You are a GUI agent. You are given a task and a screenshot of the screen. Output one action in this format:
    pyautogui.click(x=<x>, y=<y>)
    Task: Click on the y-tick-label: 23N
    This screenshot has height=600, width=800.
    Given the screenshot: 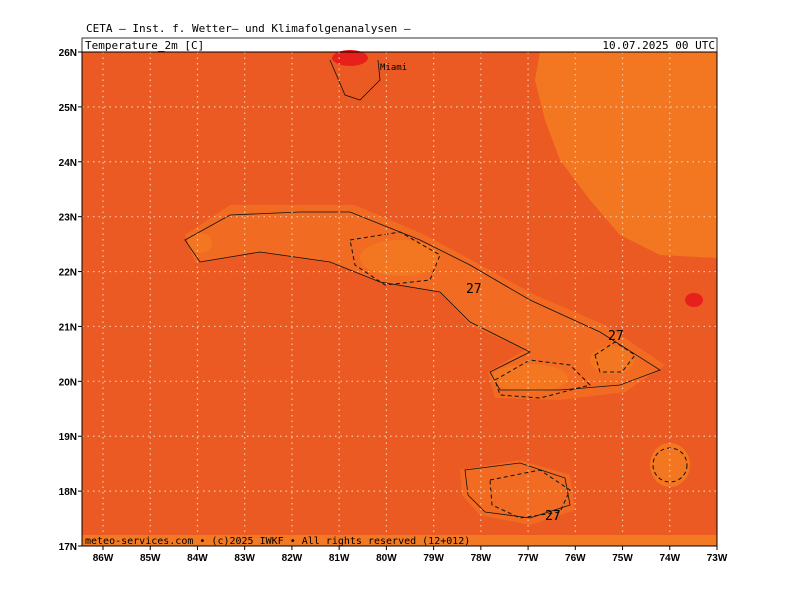 What is the action you would take?
    pyautogui.click(x=68, y=218)
    